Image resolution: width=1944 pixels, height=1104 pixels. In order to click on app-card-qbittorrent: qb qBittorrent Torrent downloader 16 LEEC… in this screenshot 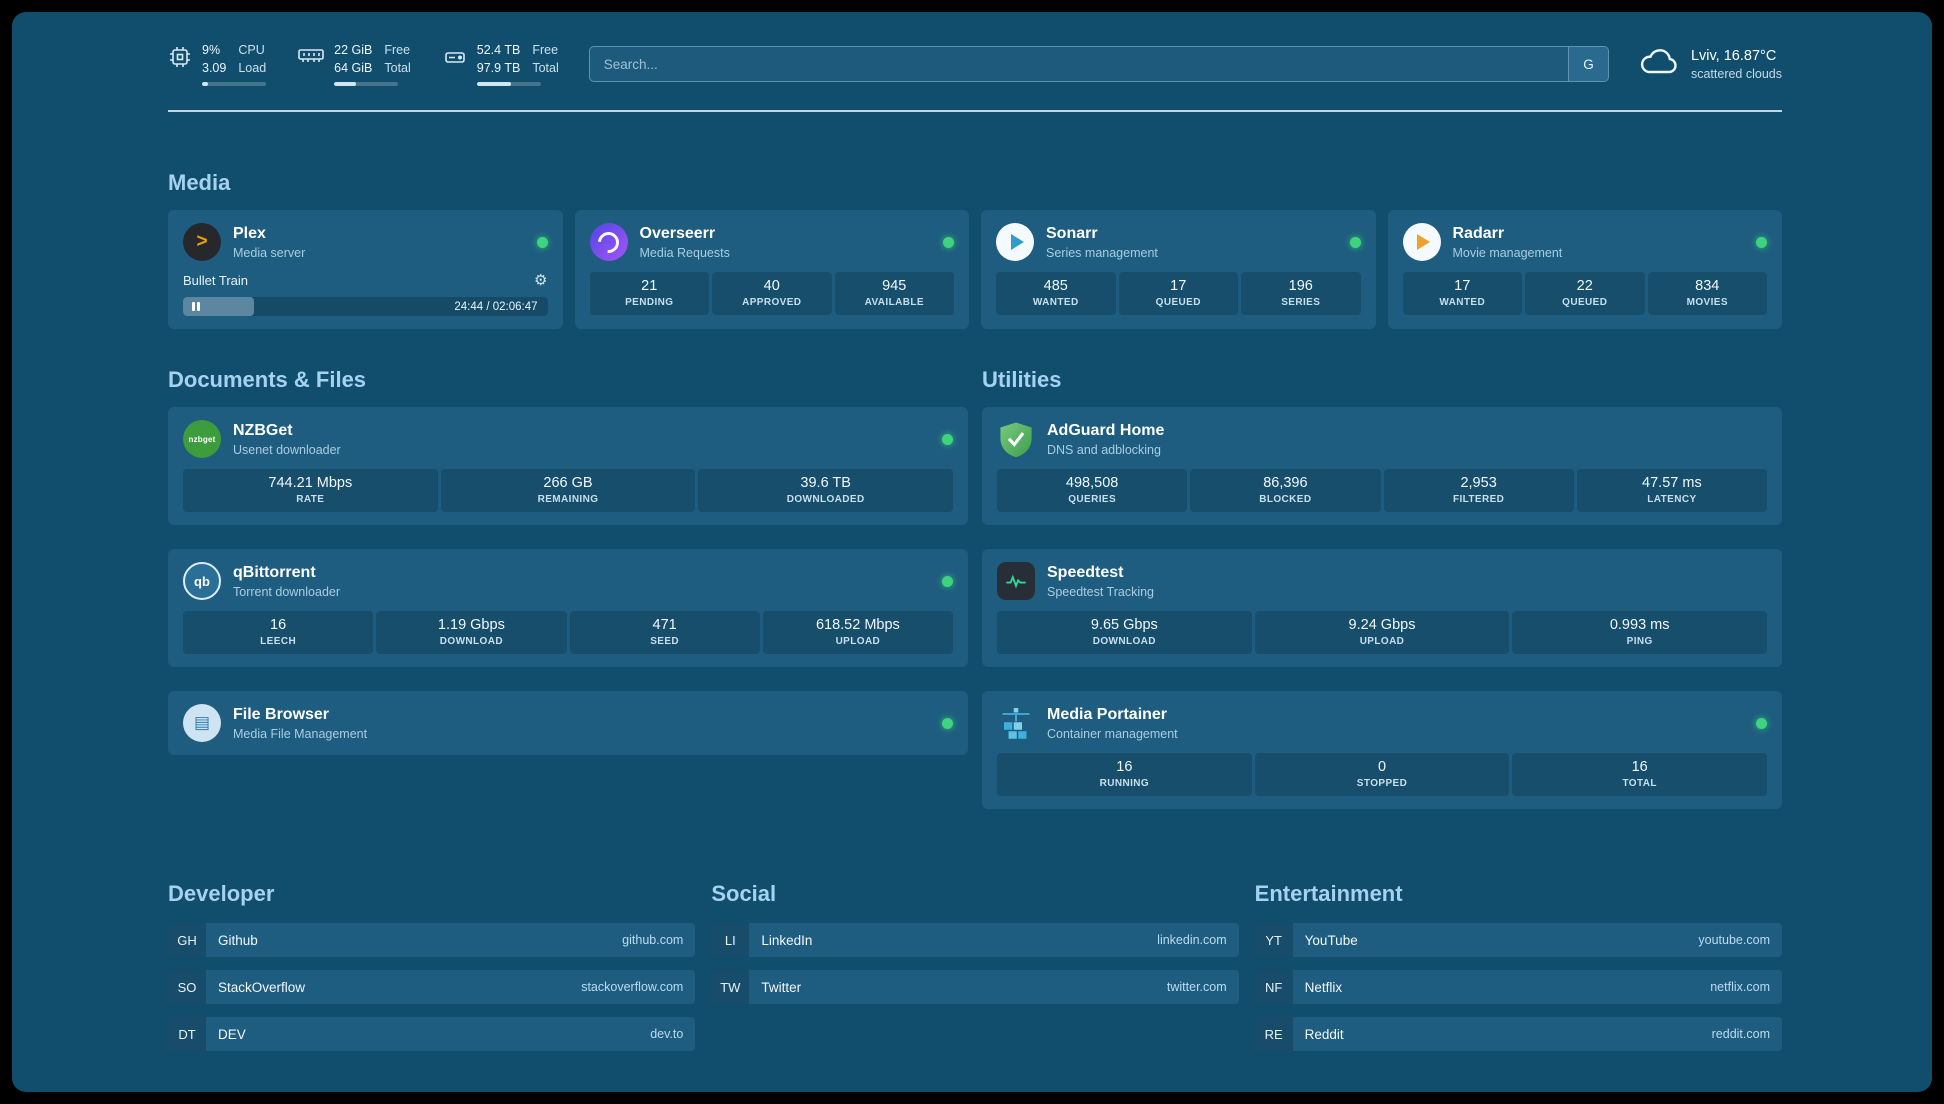, I will do `click(568, 608)`.